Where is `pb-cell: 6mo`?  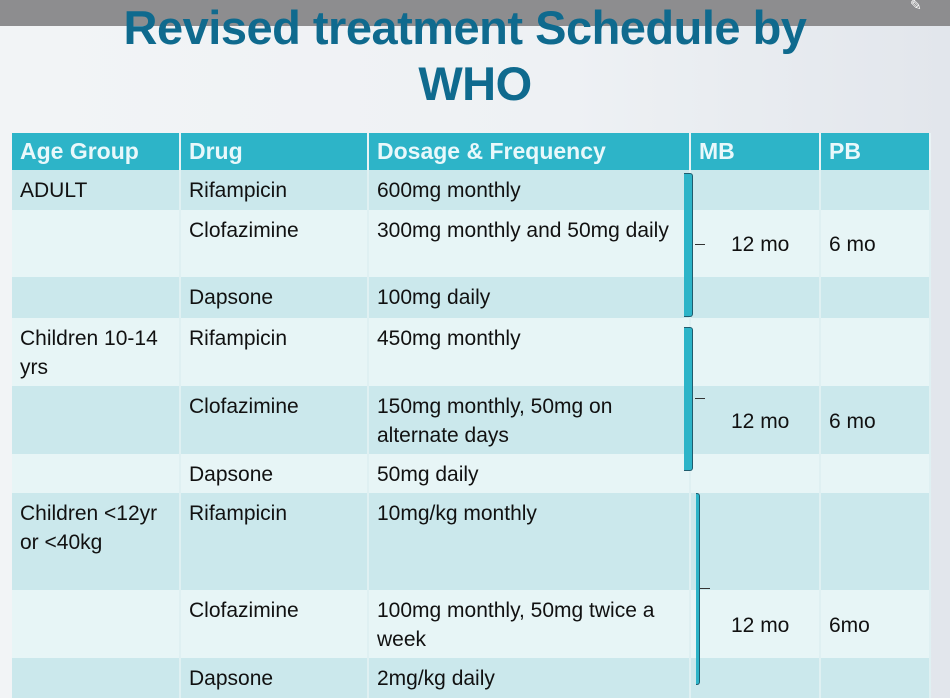
pb-cell: 6mo is located at coordinates (875, 624).